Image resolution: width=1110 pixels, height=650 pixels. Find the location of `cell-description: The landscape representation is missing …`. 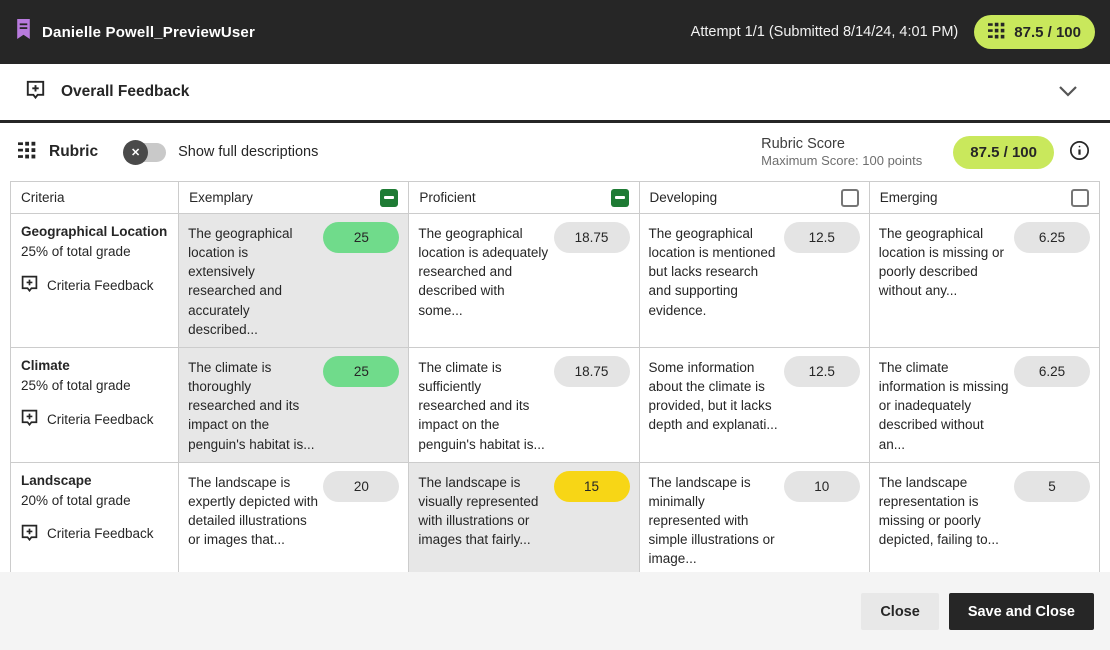

cell-description: The landscape representation is missing … is located at coordinates (938, 511).